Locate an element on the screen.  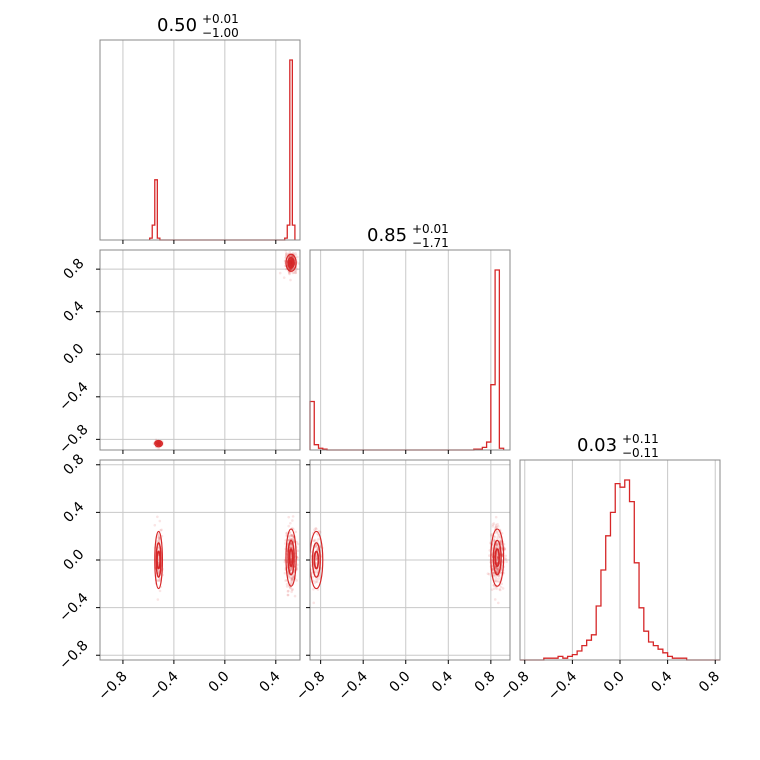
title-median: 0.85 is located at coordinates (387, 235).